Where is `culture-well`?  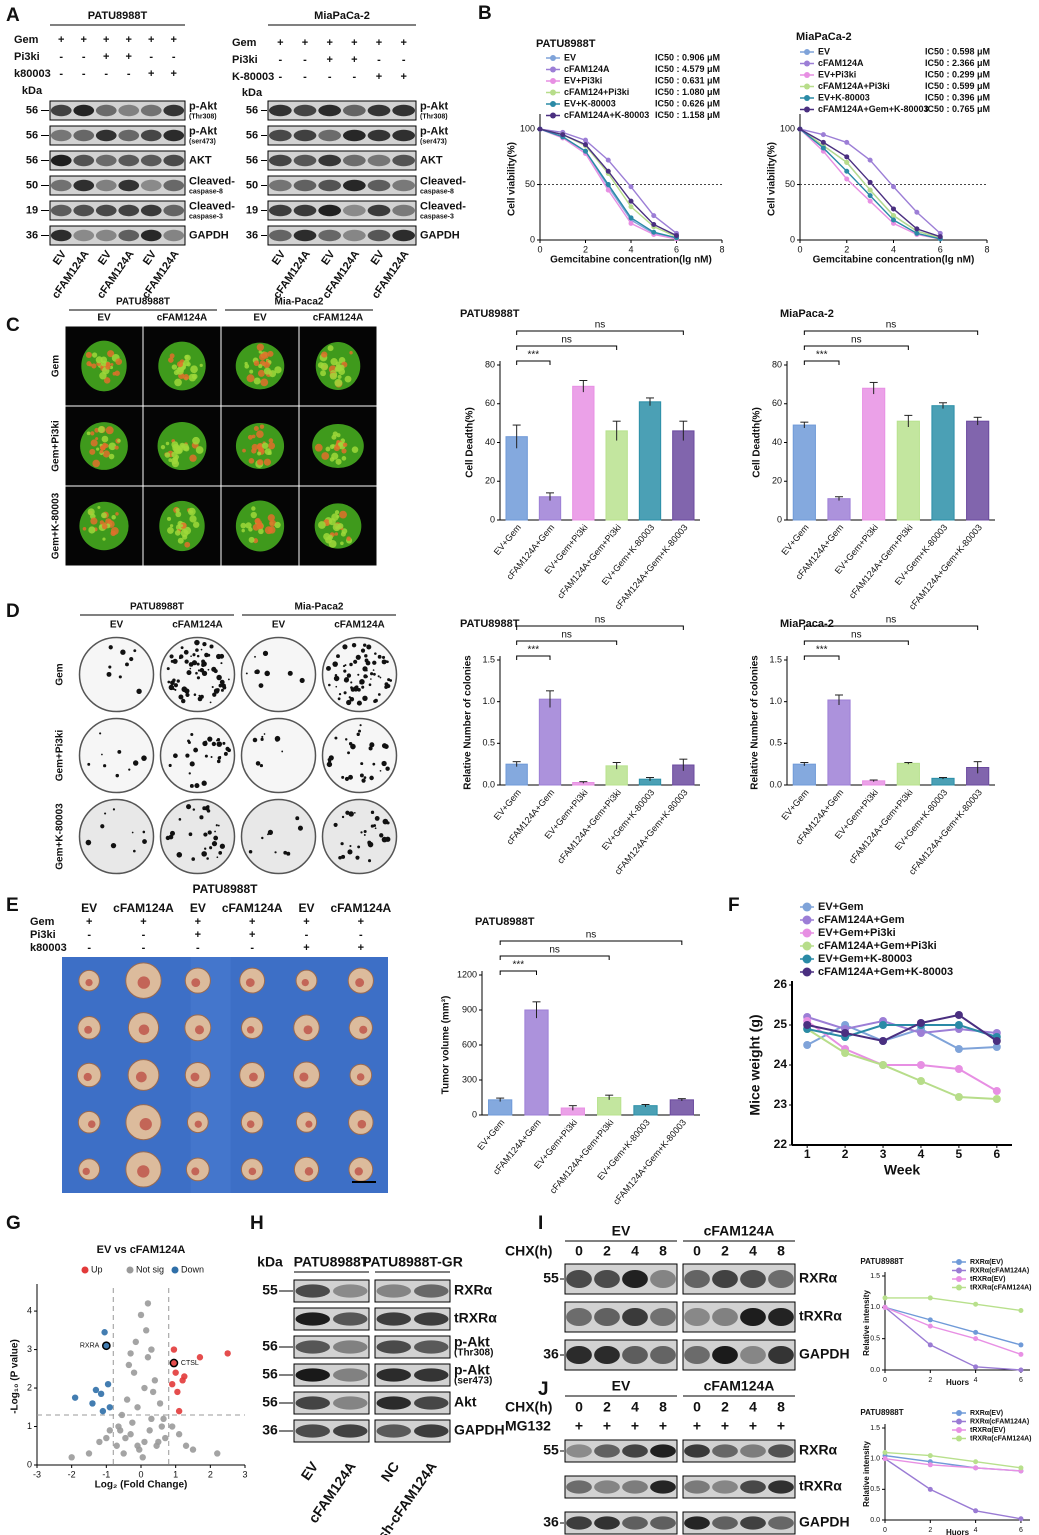
culture-well is located at coordinates (359, 674).